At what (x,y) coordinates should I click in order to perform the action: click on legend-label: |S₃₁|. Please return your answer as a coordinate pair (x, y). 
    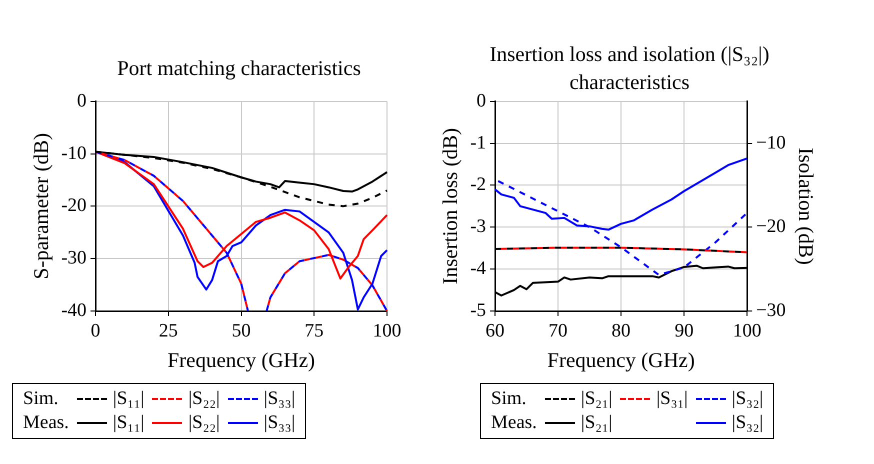
    Looking at the image, I should click on (672, 399).